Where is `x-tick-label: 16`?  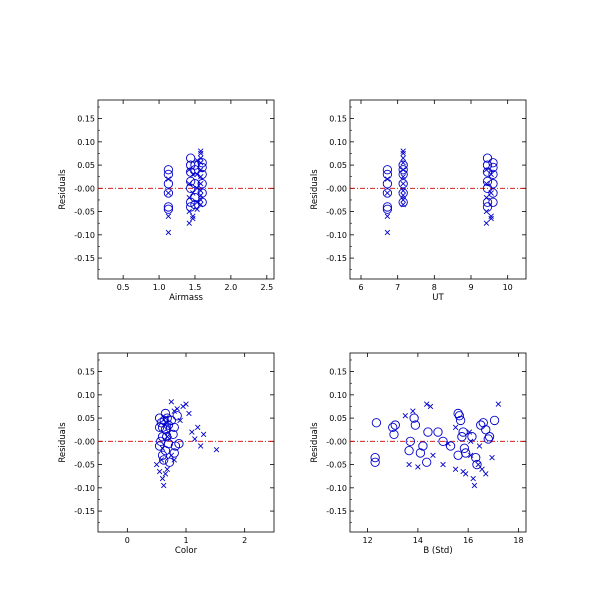 x-tick-label: 16 is located at coordinates (468, 540).